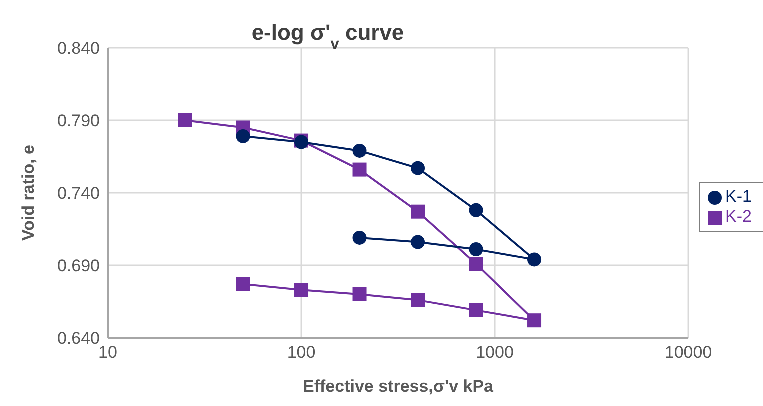  Describe the element at coordinates (78, 266) in the screenshot. I see `y-tick-label: 0.690` at that location.